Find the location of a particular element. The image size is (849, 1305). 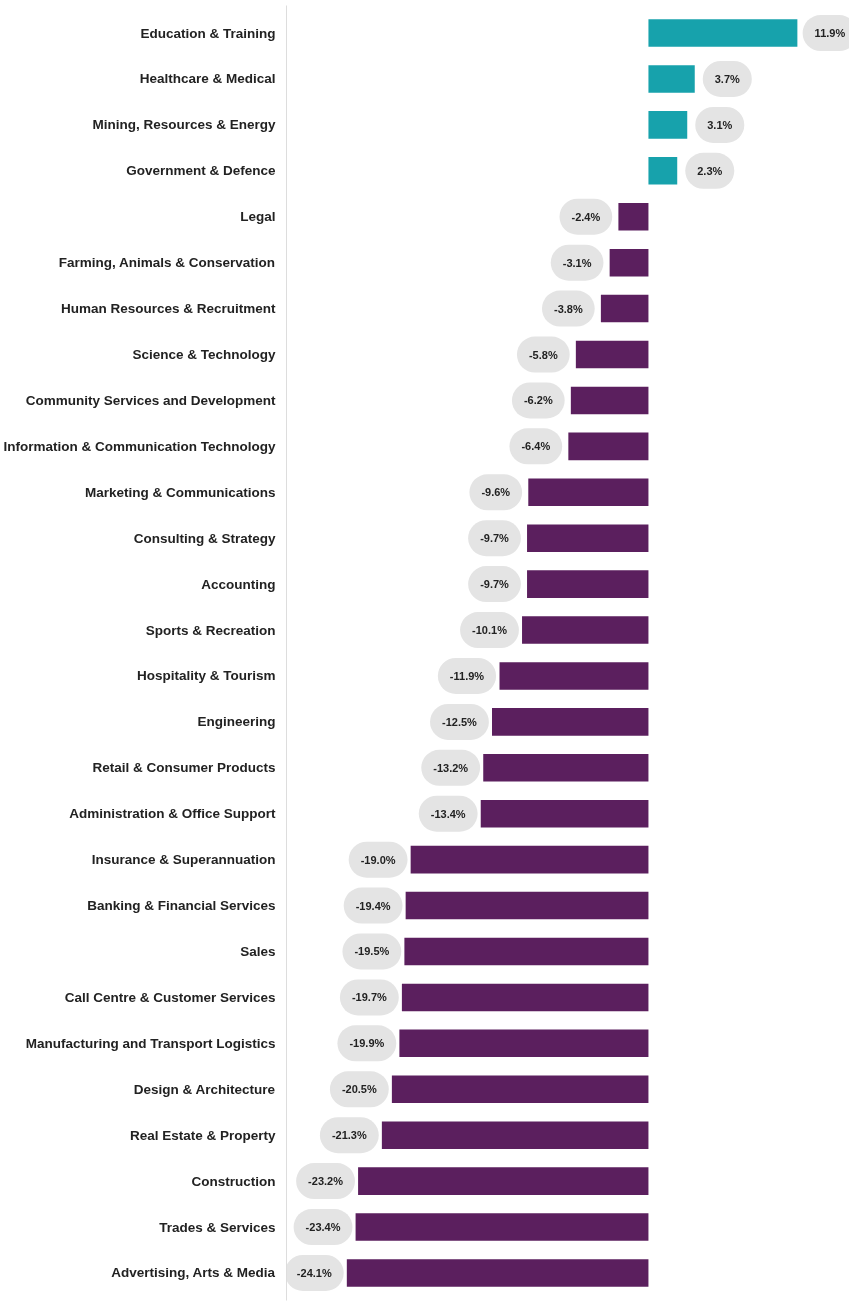

y-tick-label: Science & Technology is located at coordinates (204, 355).